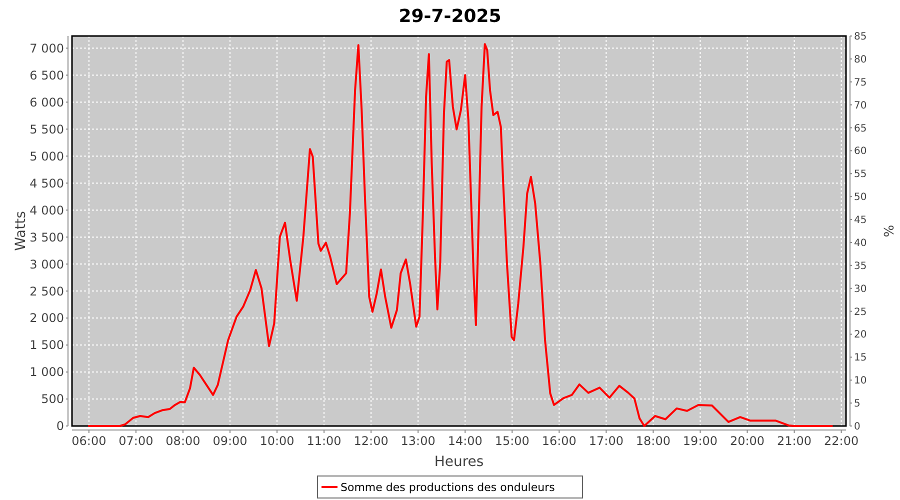 The height and width of the screenshot is (500, 900). What do you see at coordinates (860, 82) in the screenshot?
I see `y2-tick-label: 75` at bounding box center [860, 82].